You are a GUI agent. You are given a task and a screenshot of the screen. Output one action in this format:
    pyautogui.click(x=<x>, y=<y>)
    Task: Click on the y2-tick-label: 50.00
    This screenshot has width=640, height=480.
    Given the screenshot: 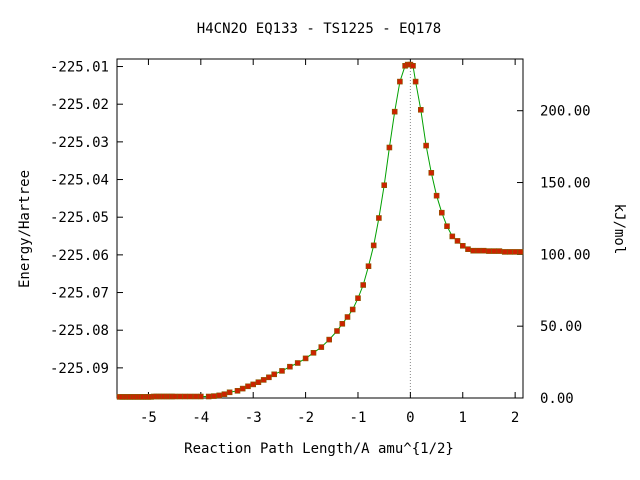 What is the action you would take?
    pyautogui.click(x=561, y=327)
    